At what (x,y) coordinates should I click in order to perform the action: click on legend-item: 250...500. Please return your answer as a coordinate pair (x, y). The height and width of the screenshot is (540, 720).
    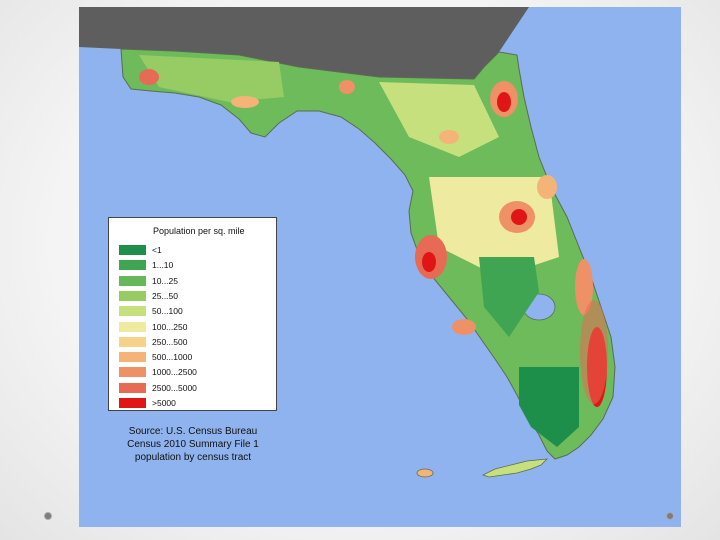
    Looking at the image, I should click on (153, 341).